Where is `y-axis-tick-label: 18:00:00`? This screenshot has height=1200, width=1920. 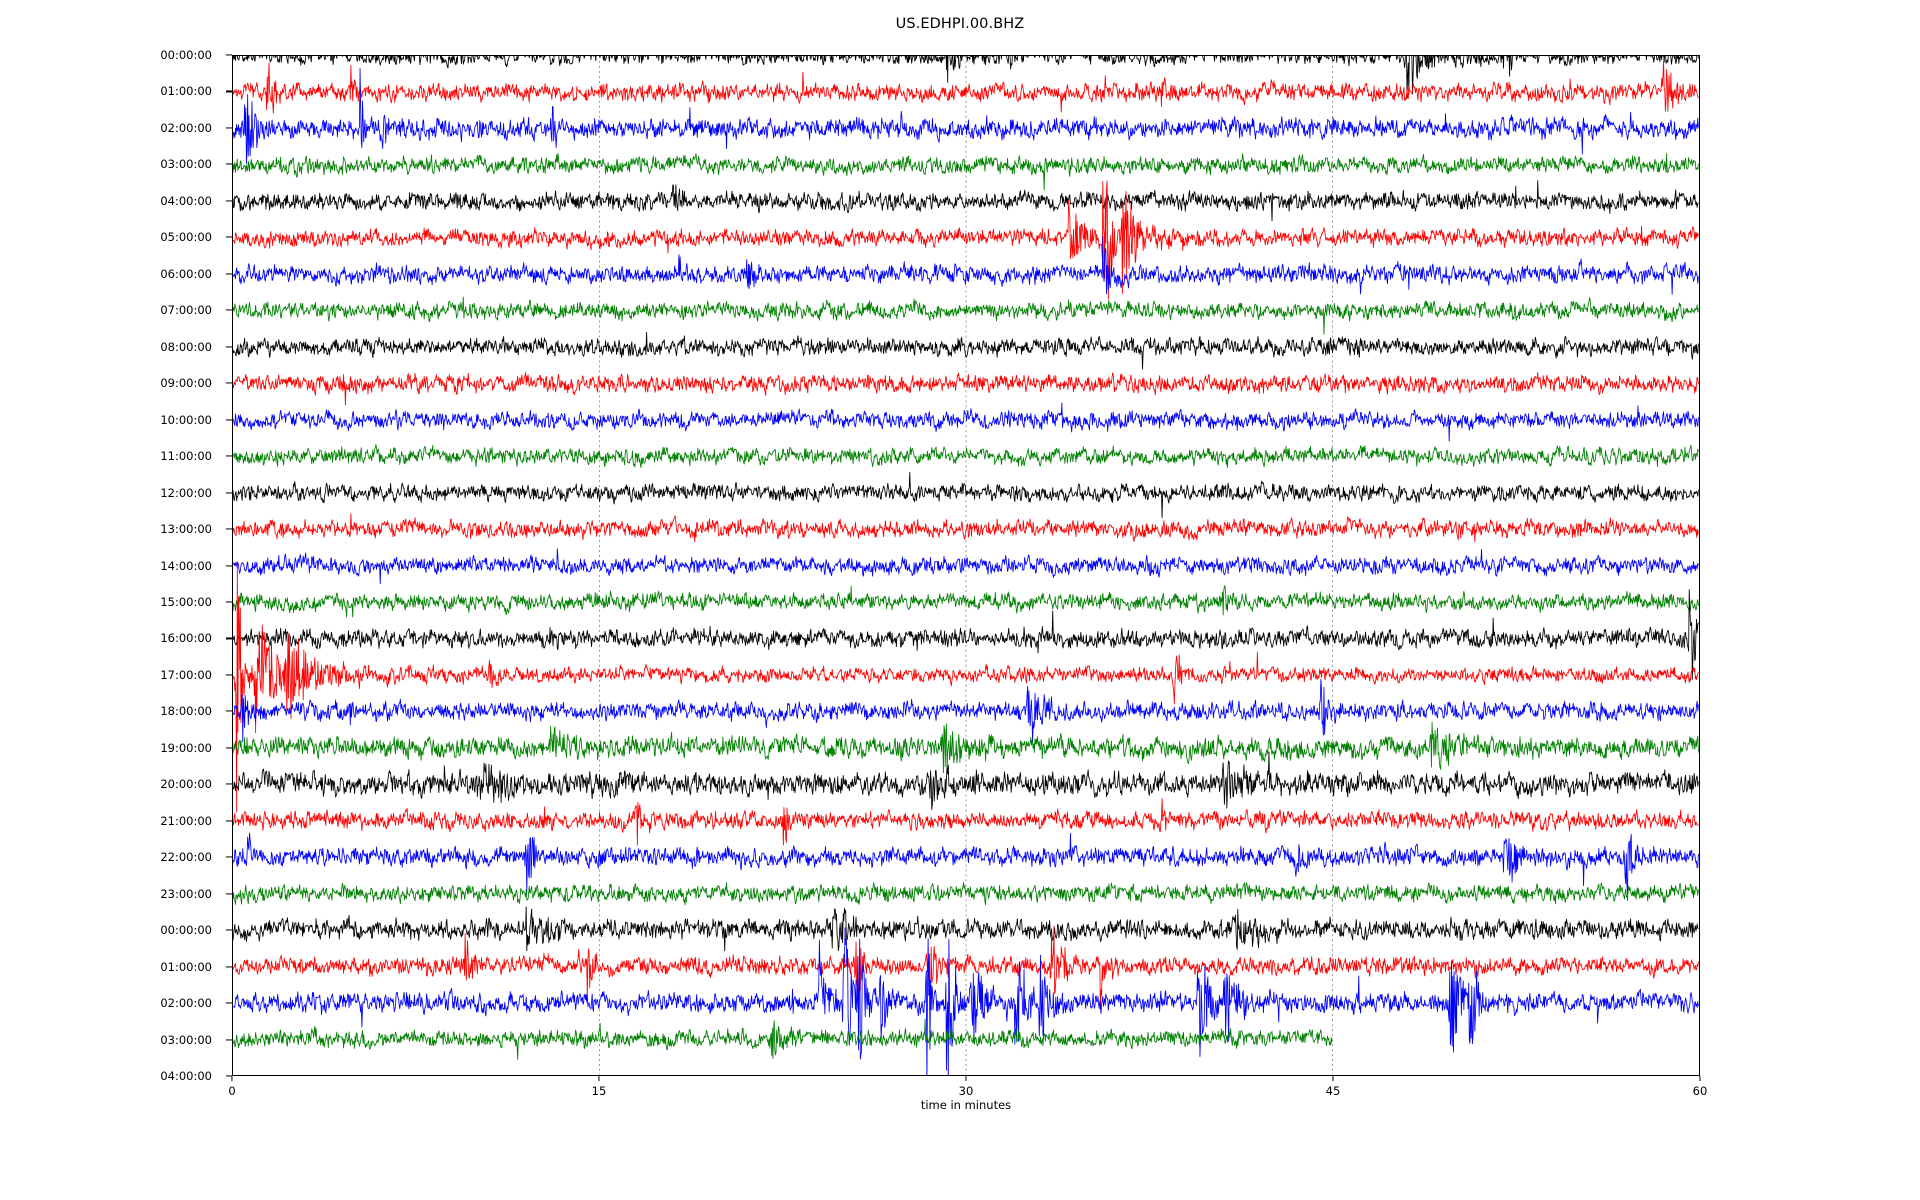
y-axis-tick-label: 18:00:00 is located at coordinates (186, 711).